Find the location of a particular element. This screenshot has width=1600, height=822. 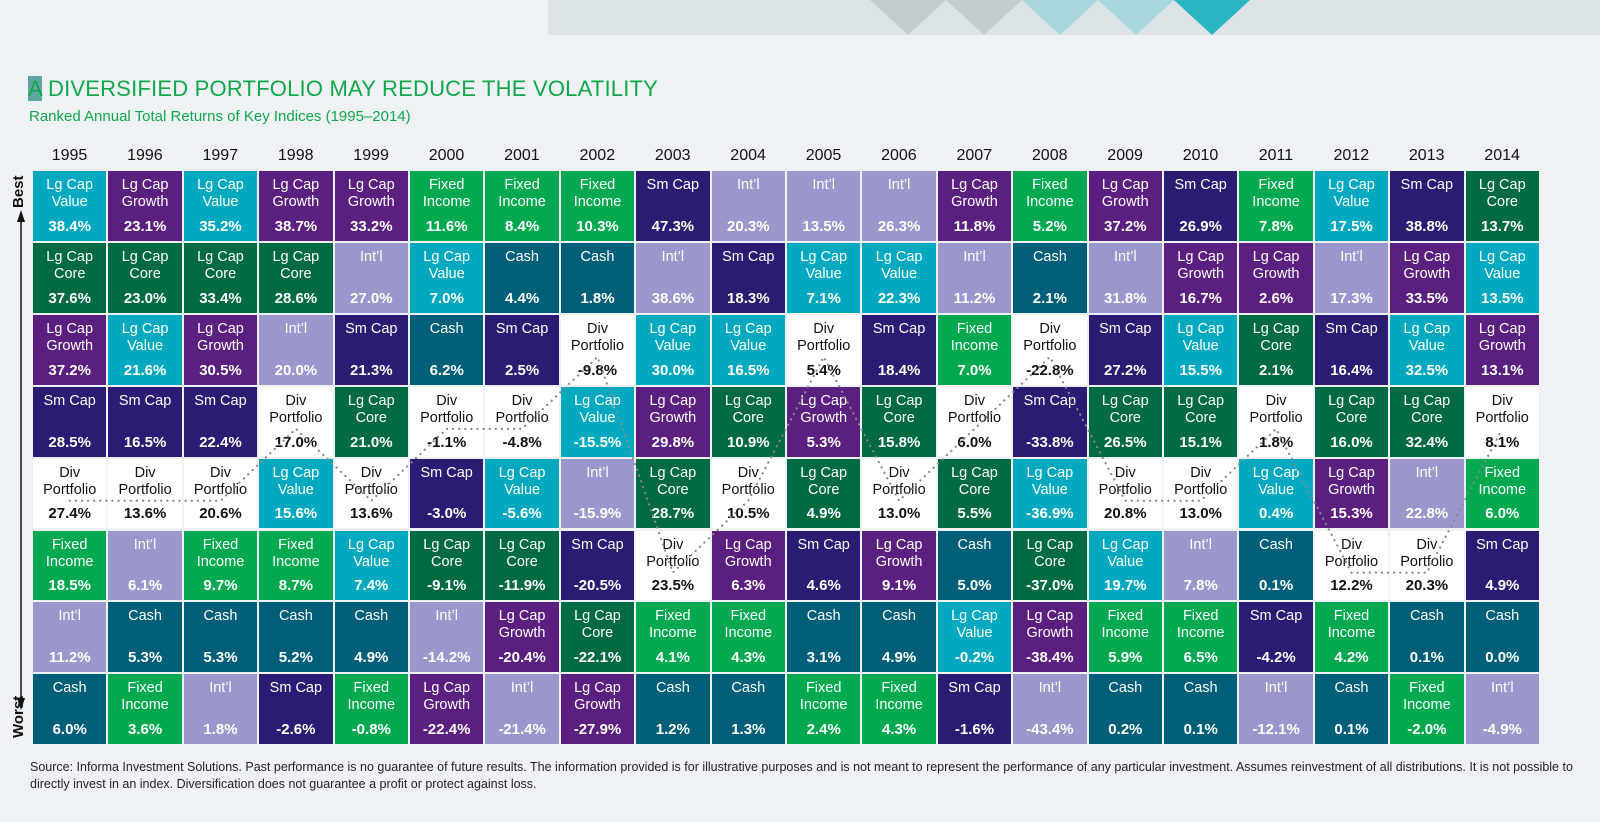

cell-value: 23.0% is located at coordinates (145, 298).